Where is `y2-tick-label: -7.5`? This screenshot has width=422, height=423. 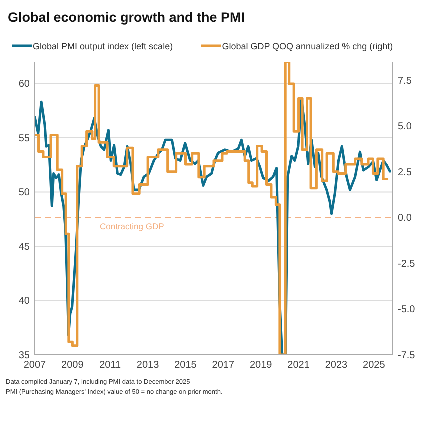 y2-tick-label: -7.5 is located at coordinates (407, 356).